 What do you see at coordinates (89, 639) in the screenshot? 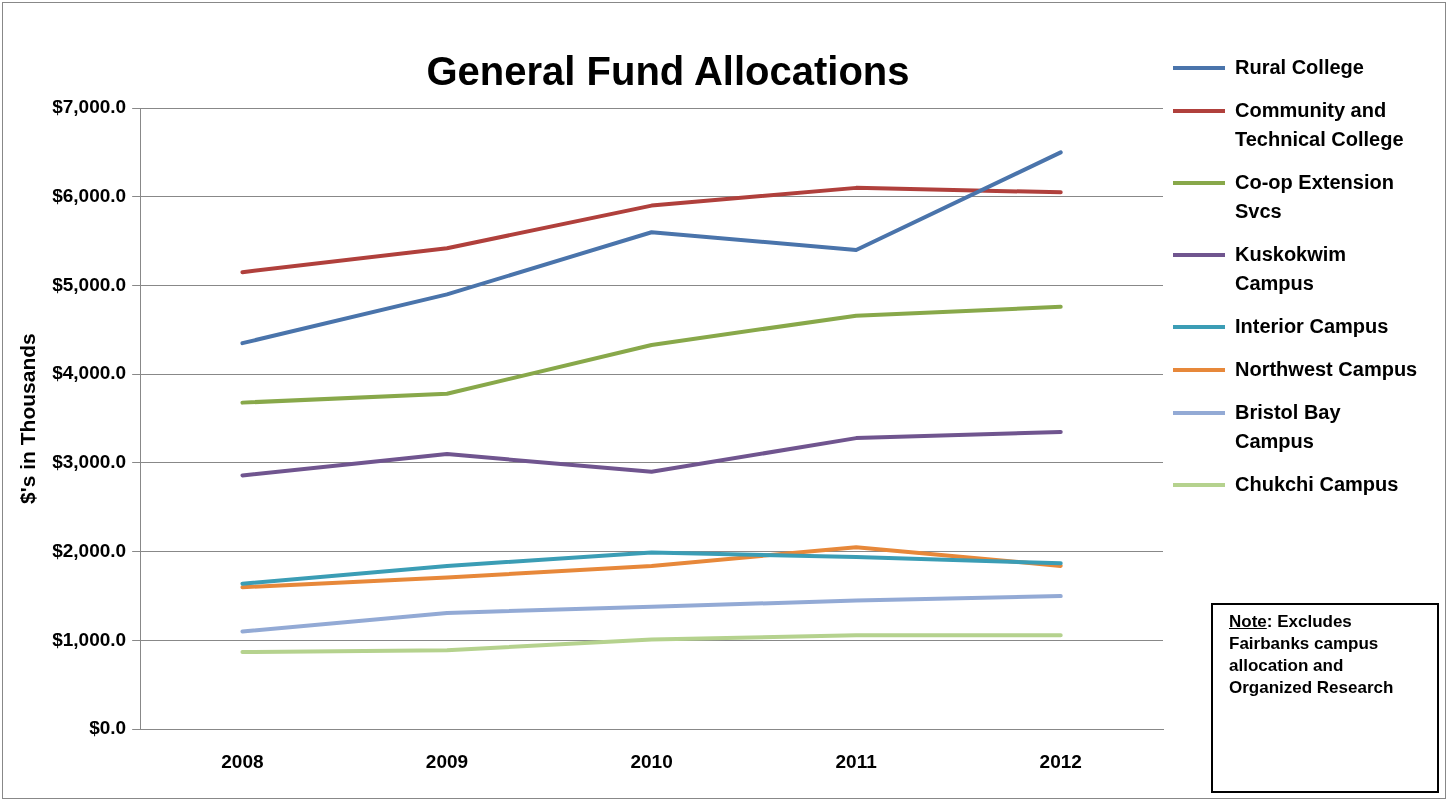
I see `y-tick-label: $1,000.0` at bounding box center [89, 639].